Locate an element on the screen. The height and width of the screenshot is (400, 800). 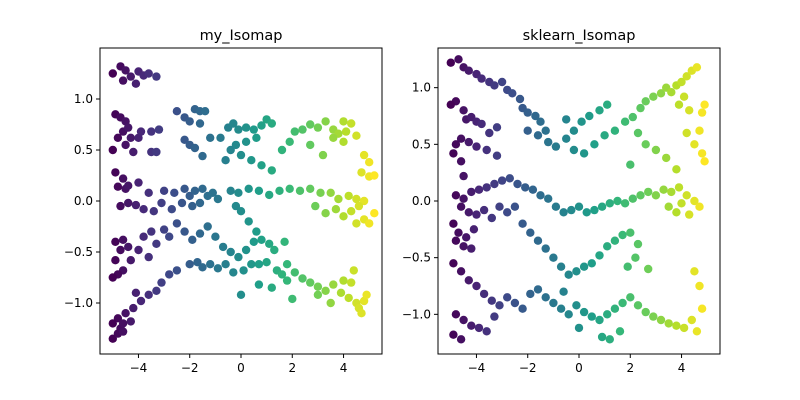
y-axis-ticks: −1.0 −0.5 0.0 0.5 1.0 is located at coordinates (82, 201).